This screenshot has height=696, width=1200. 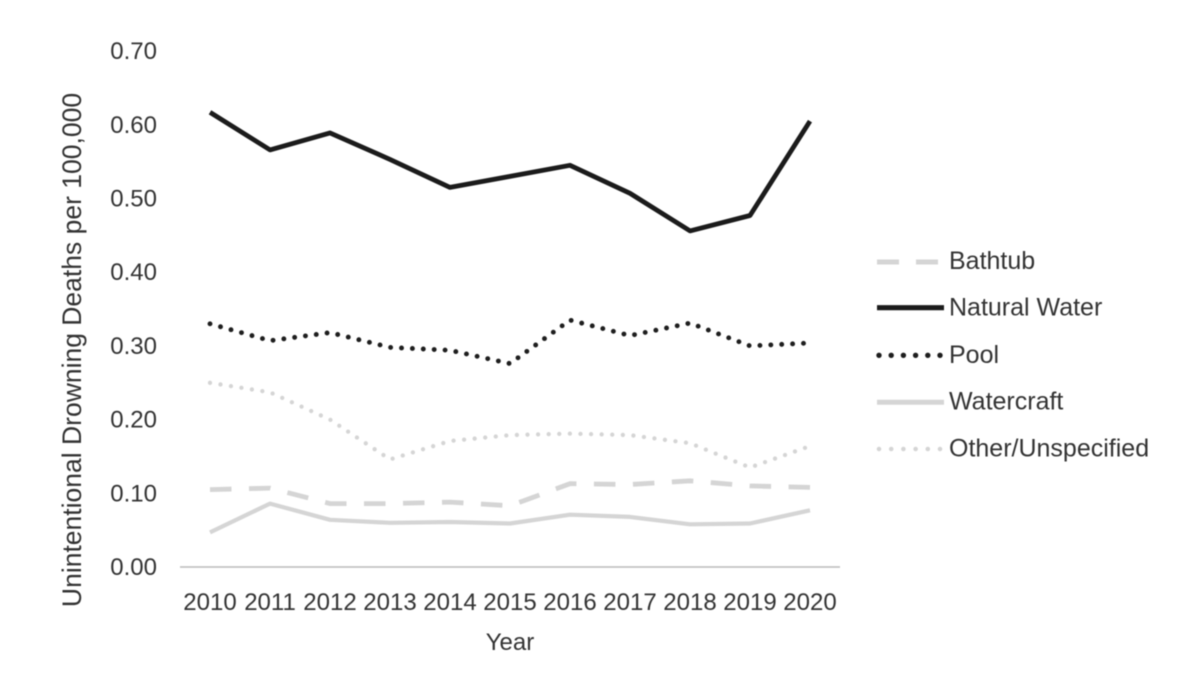 What do you see at coordinates (133, 199) in the screenshot?
I see `svg-text: 0.50` at bounding box center [133, 199].